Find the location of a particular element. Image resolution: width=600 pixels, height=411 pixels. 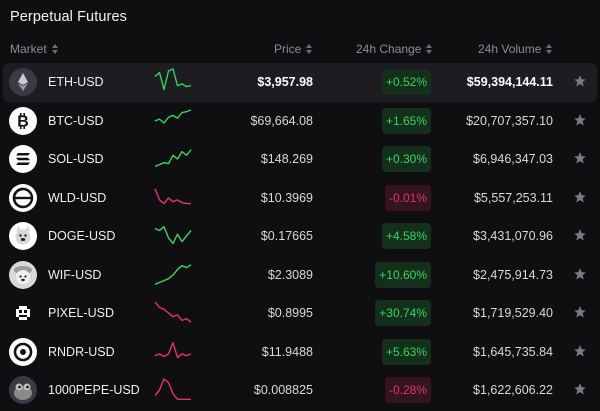

pixel-icon is located at coordinates (23, 313).